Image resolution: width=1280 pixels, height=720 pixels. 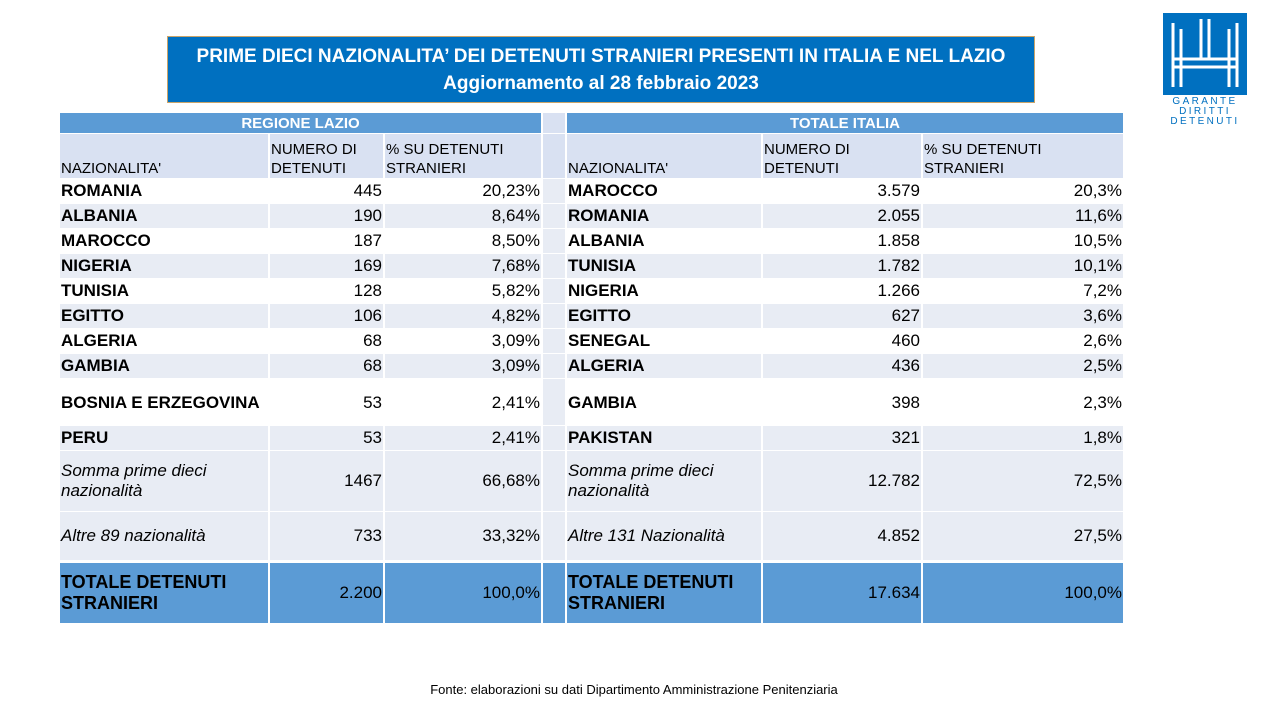 What do you see at coordinates (463, 291) in the screenshot?
I see `lazio-pct-cell: 5,82%` at bounding box center [463, 291].